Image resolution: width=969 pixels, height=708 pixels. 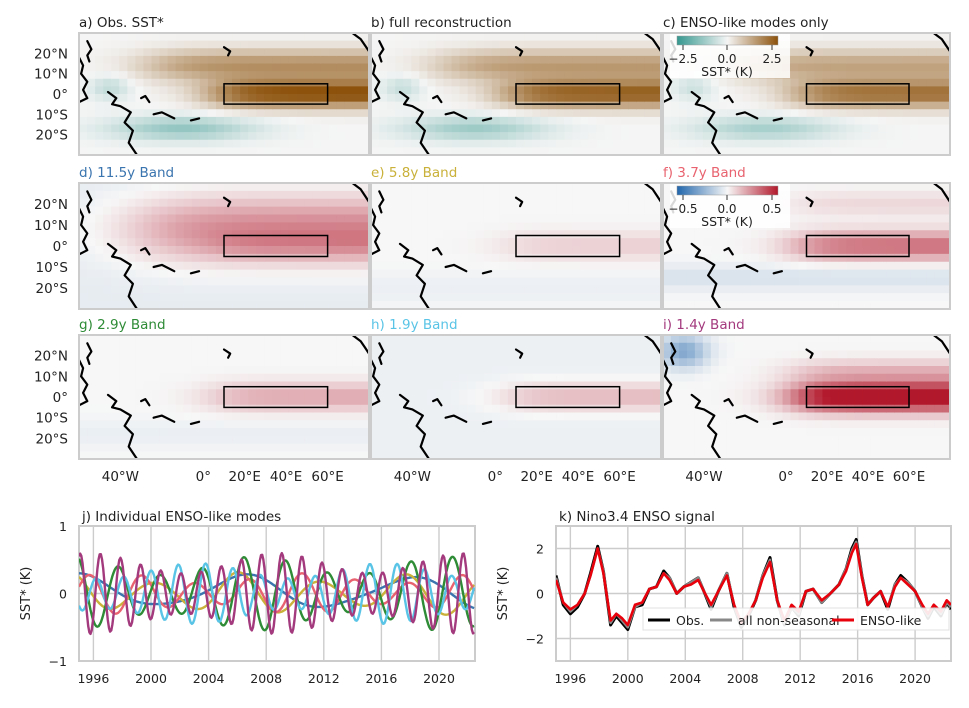 What do you see at coordinates (224, 246) in the screenshot?
I see `map-frame` at bounding box center [224, 246].